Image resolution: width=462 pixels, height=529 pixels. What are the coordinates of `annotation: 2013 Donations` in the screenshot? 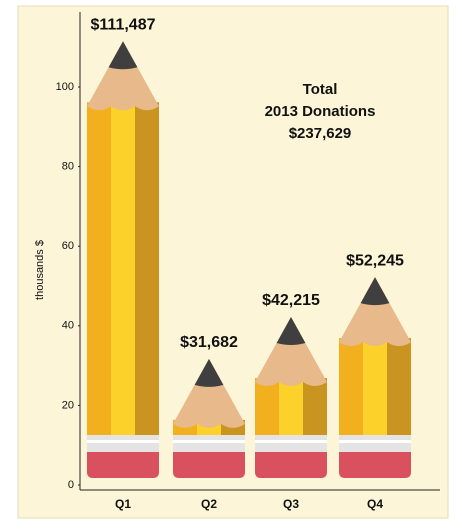 It's located at (320, 111).